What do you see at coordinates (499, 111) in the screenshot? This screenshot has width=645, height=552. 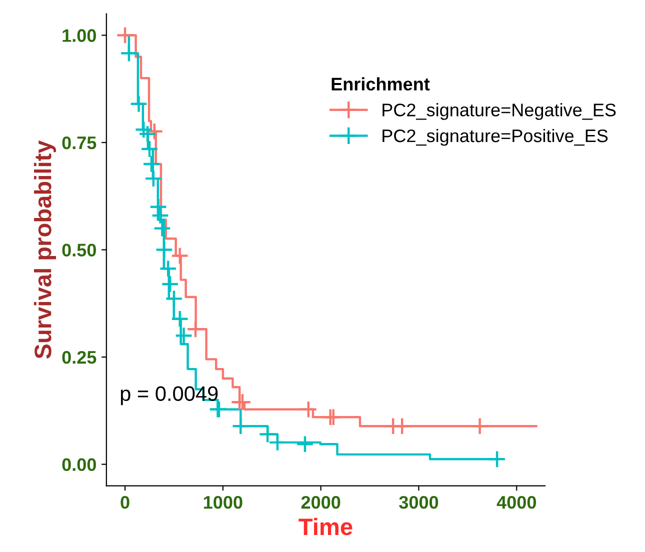 I see `legend-label: PC2_signature=Negative_ES` at bounding box center [499, 111].